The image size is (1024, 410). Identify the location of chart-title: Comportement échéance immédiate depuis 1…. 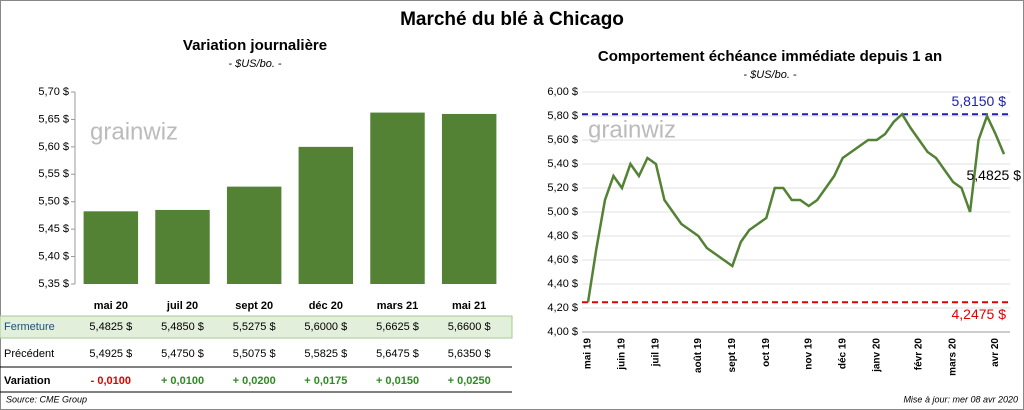
(770, 56).